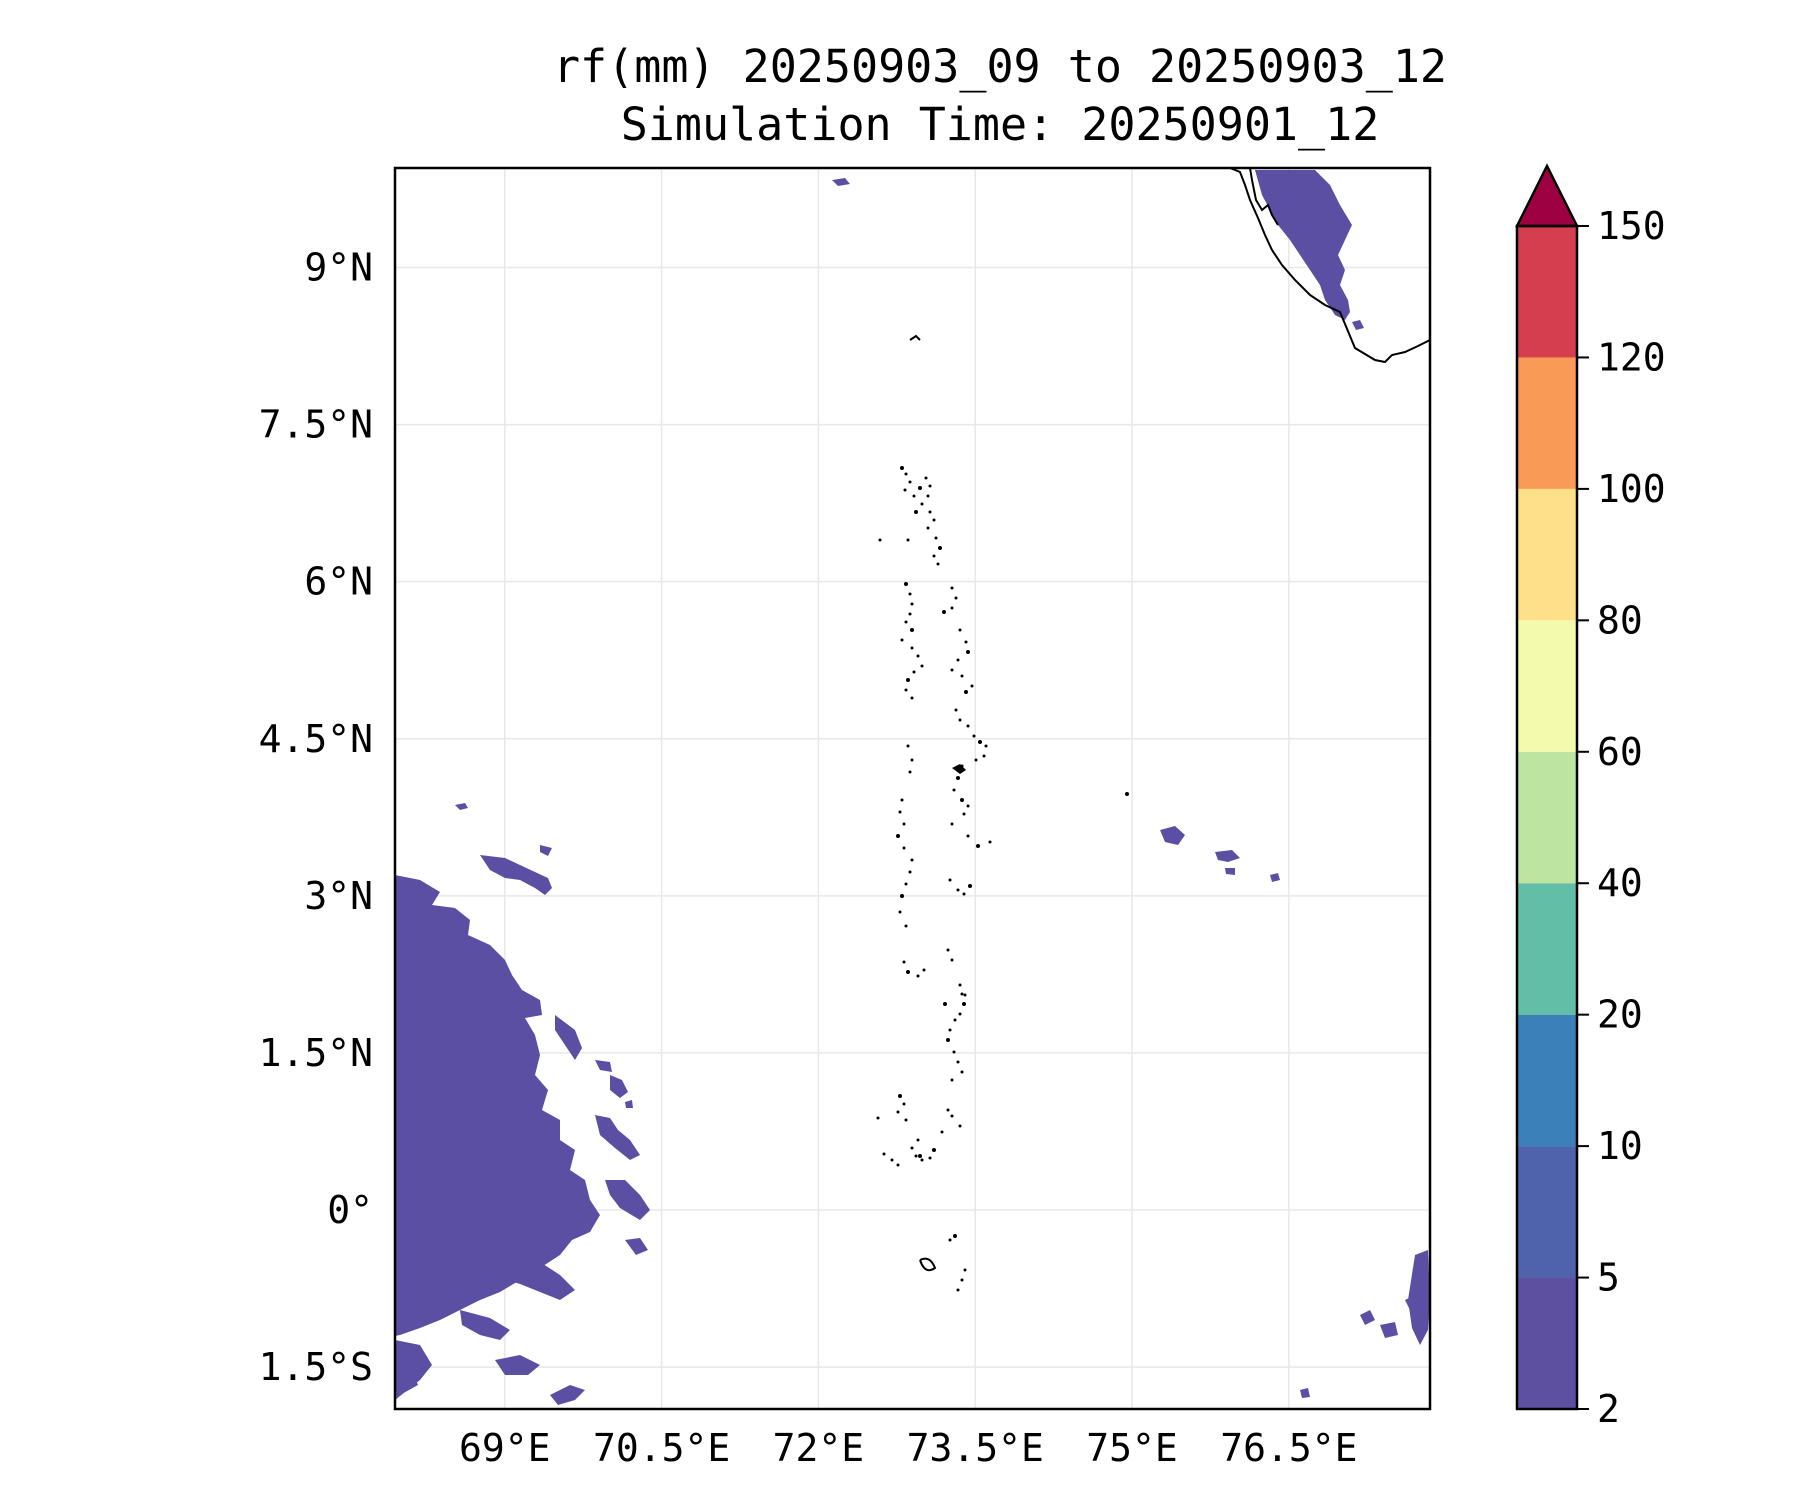  What do you see at coordinates (1608, 1409) in the screenshot?
I see `colorbar-tick-label: 2` at bounding box center [1608, 1409].